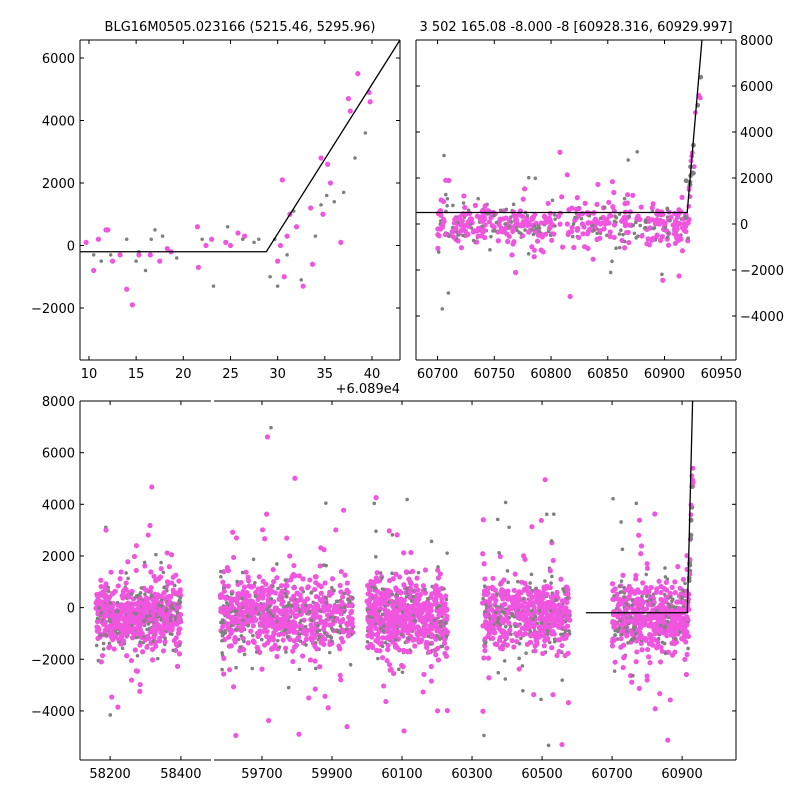 Image resolution: width=800 pixels, height=800 pixels. What do you see at coordinates (756, 41) in the screenshot?
I see `y-tick-label: 8000` at bounding box center [756, 41].